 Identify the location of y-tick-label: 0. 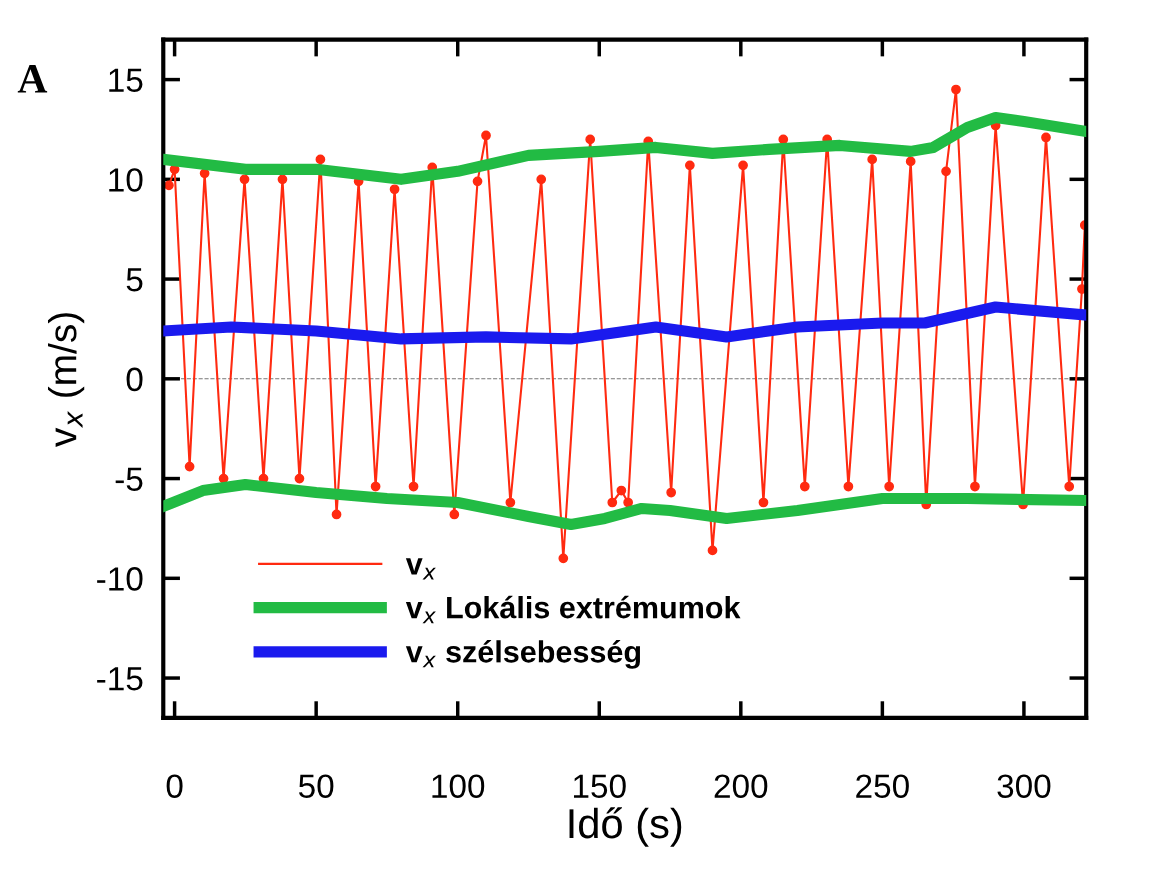
(134, 379).